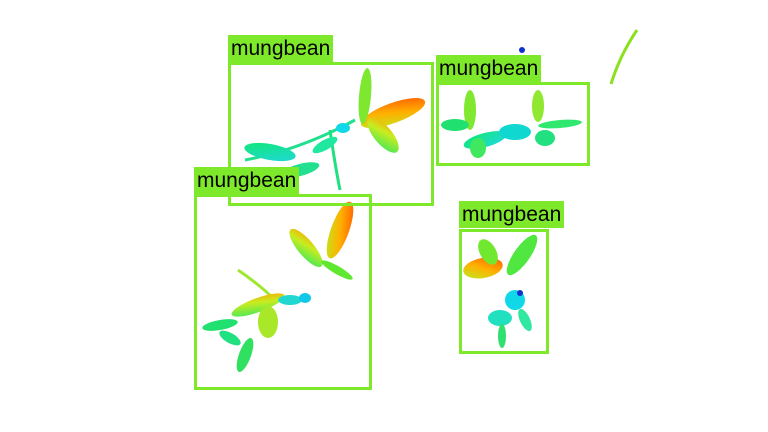  Describe the element at coordinates (489, 68) in the screenshot. I see `detection-label-2: mungbean` at that location.